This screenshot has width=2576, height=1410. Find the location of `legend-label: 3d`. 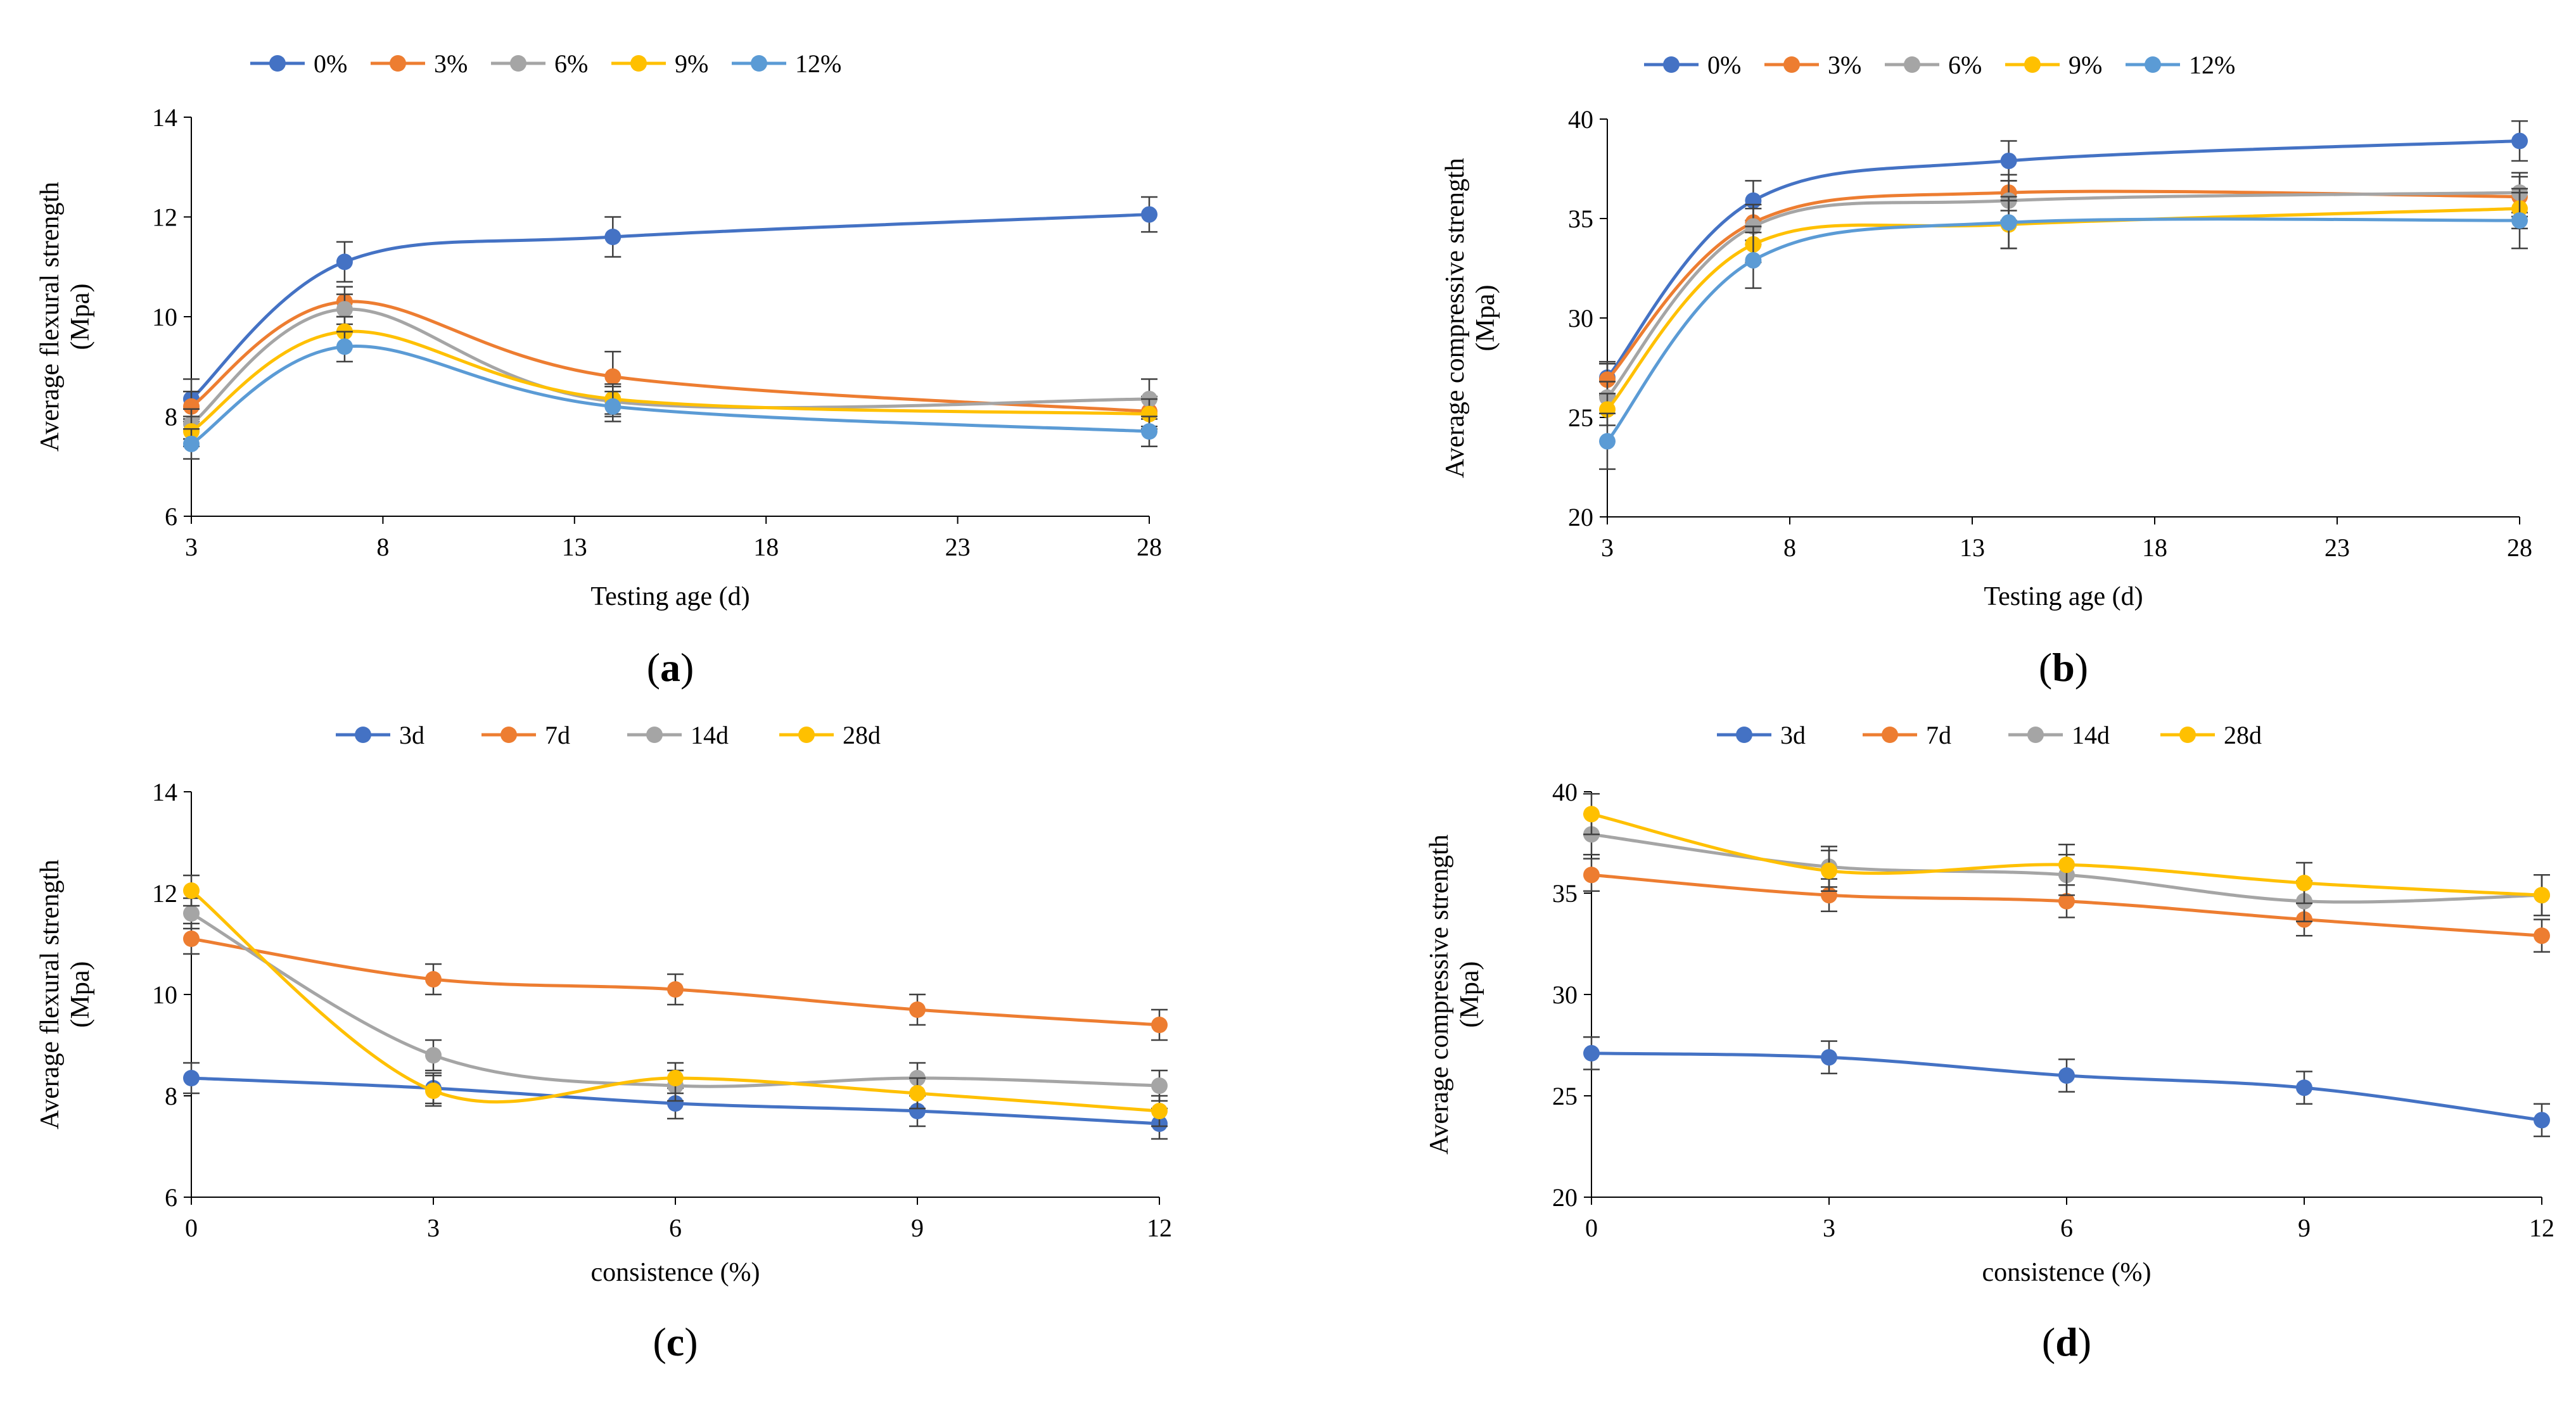

legend-label: 3d is located at coordinates (1793, 735).